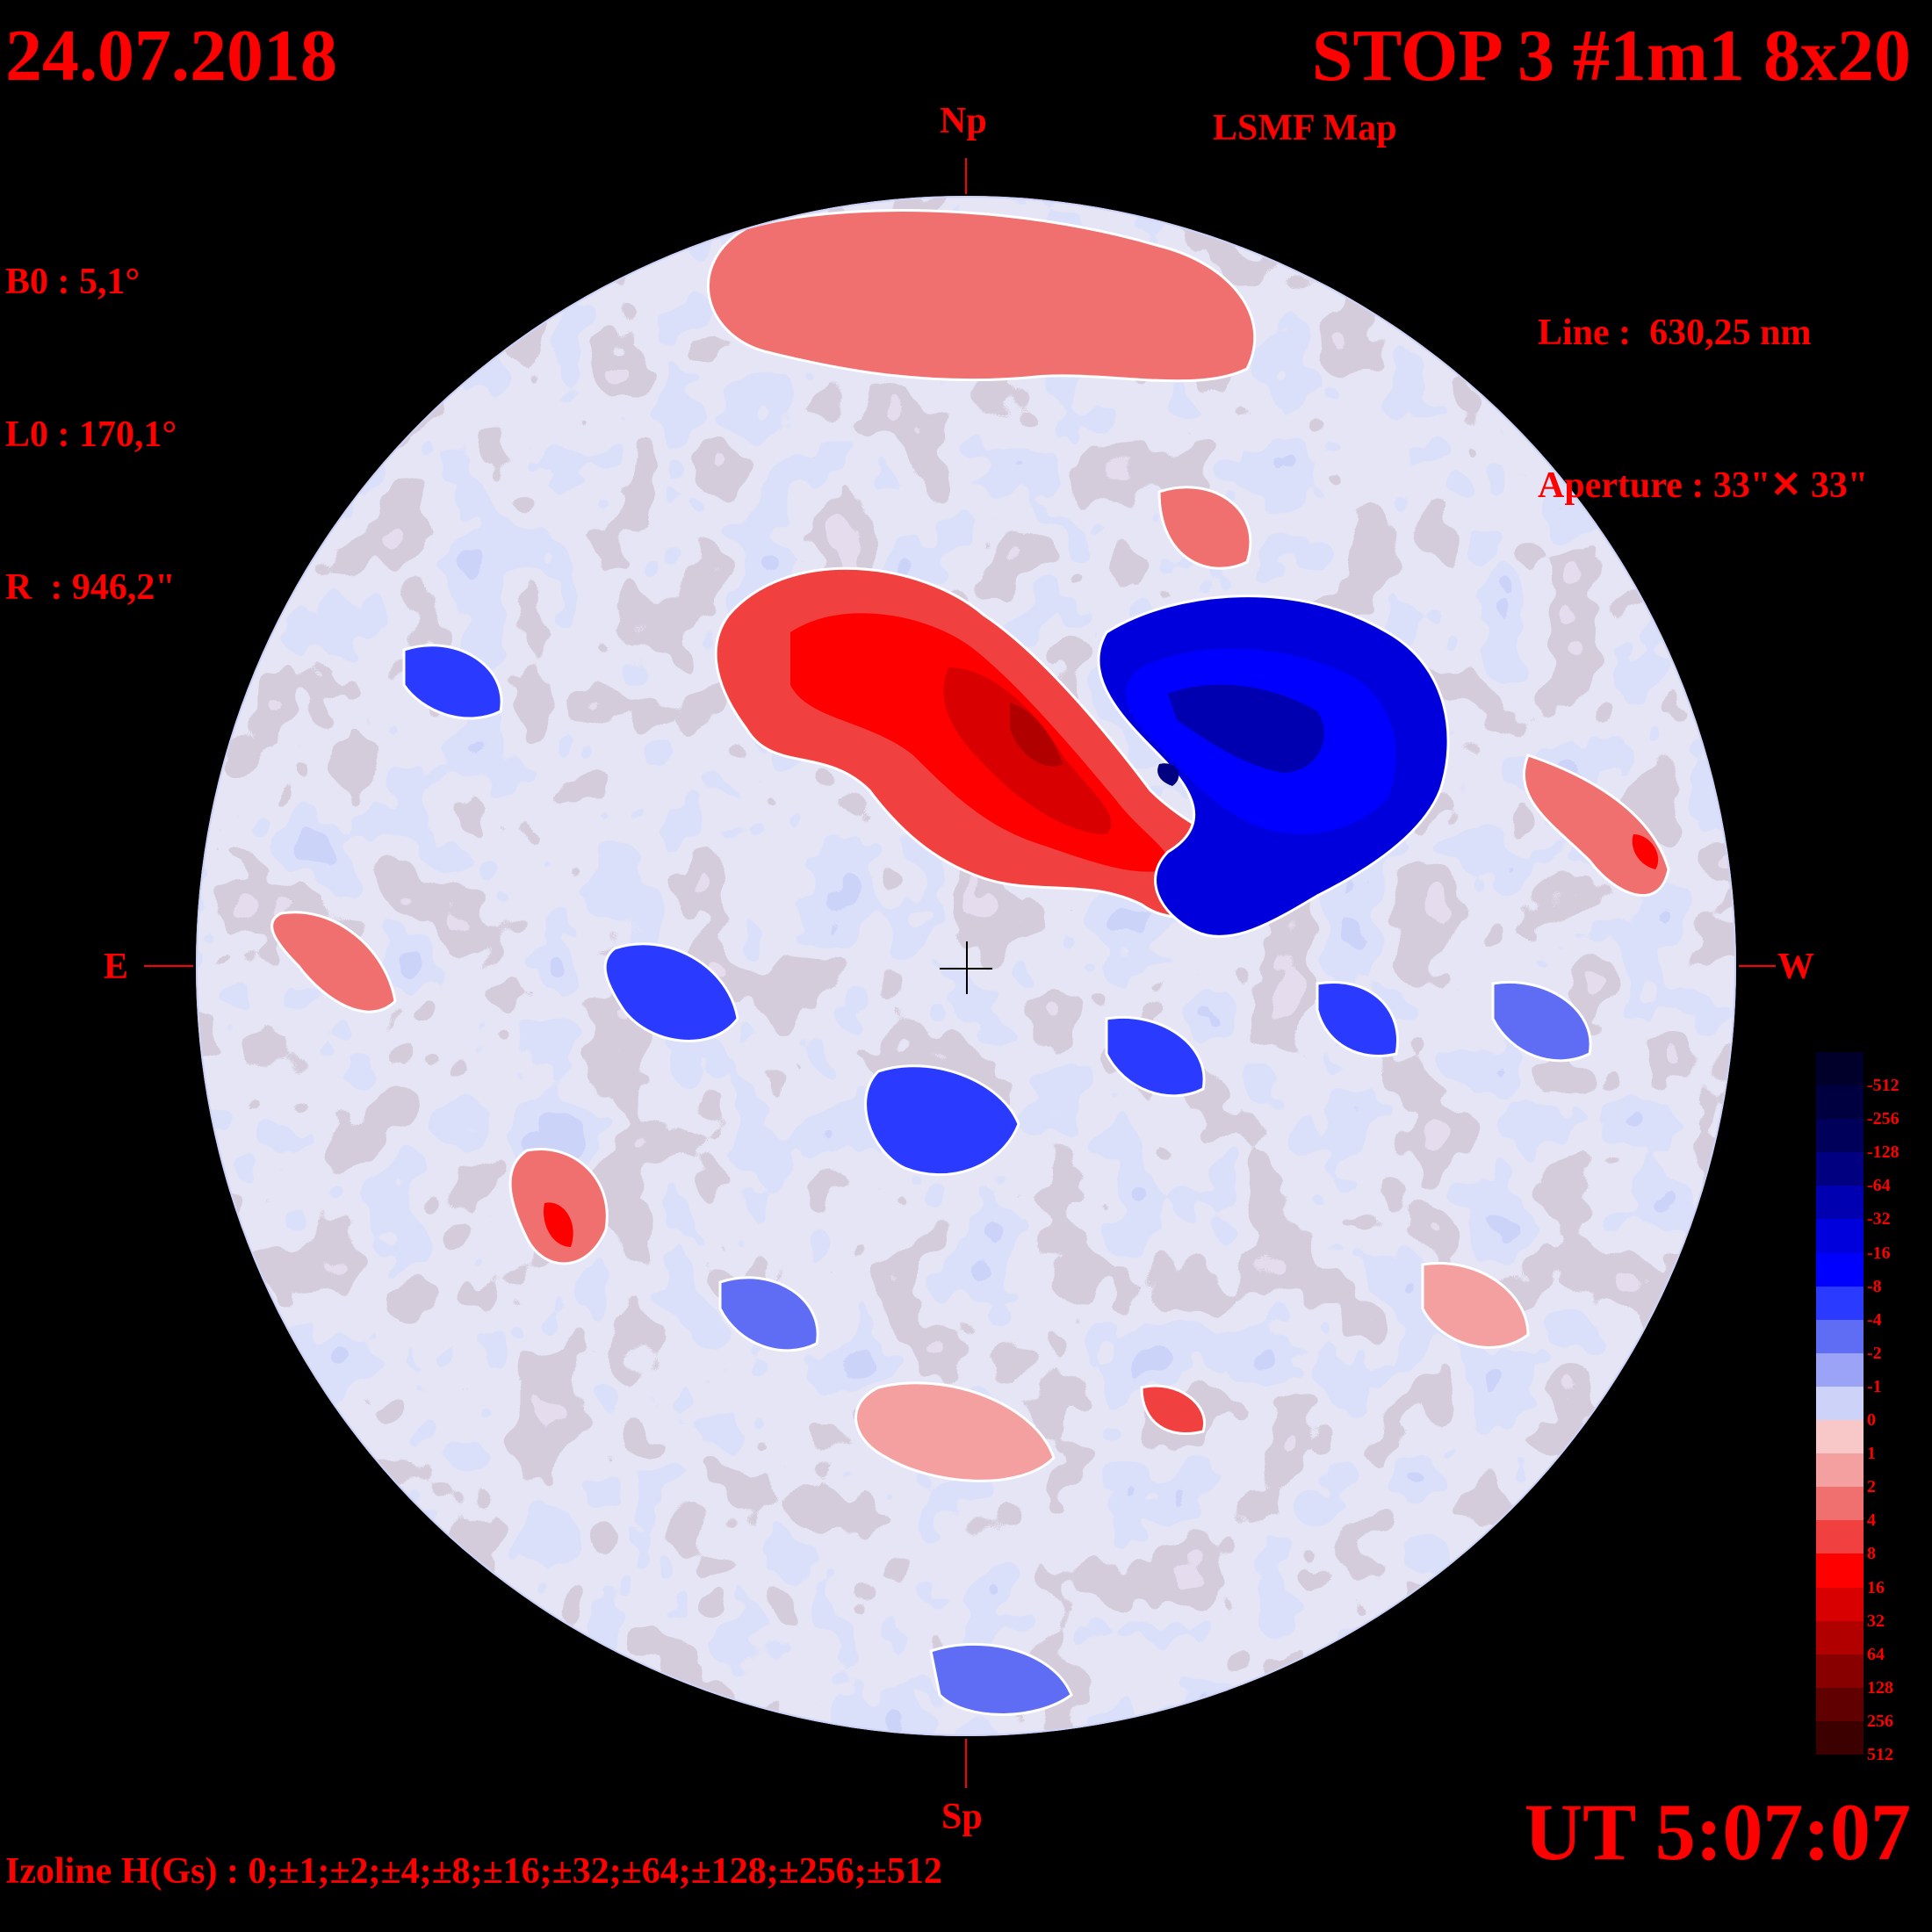 The width and height of the screenshot is (1932, 1932). I want to click on center-cross, so click(966, 968).